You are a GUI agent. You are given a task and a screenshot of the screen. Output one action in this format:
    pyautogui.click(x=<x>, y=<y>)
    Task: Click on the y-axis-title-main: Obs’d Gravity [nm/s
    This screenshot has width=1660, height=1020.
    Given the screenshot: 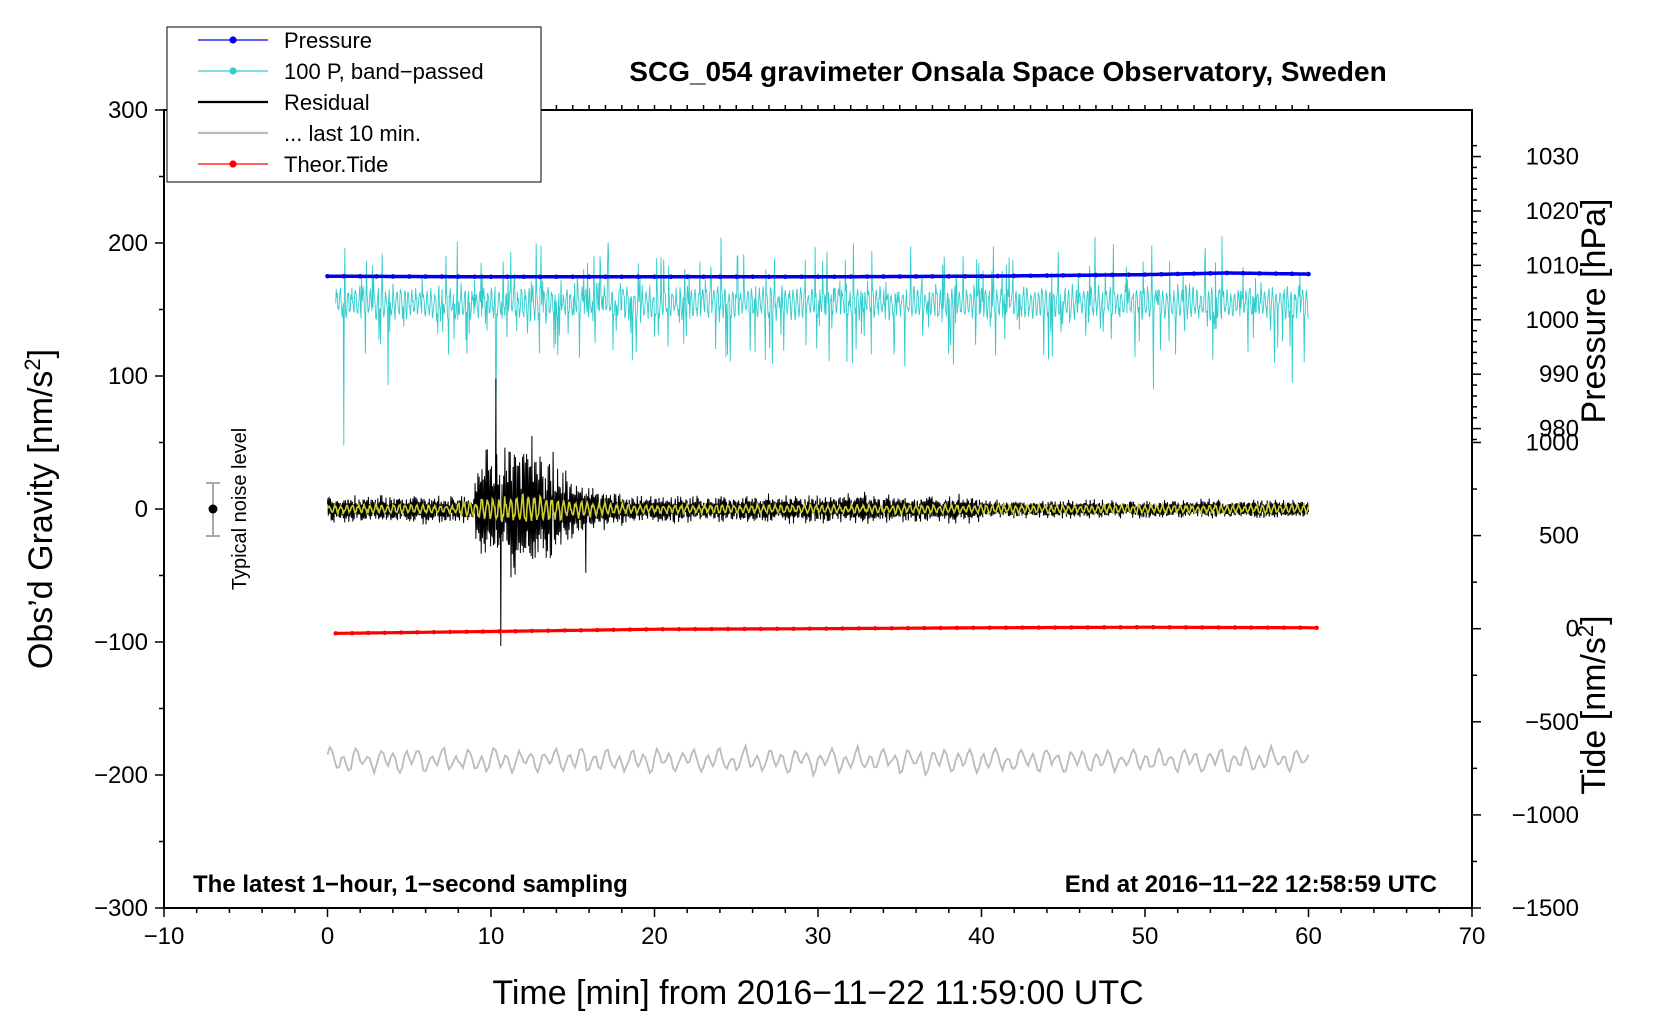 What is the action you would take?
    pyautogui.click(x=41, y=520)
    